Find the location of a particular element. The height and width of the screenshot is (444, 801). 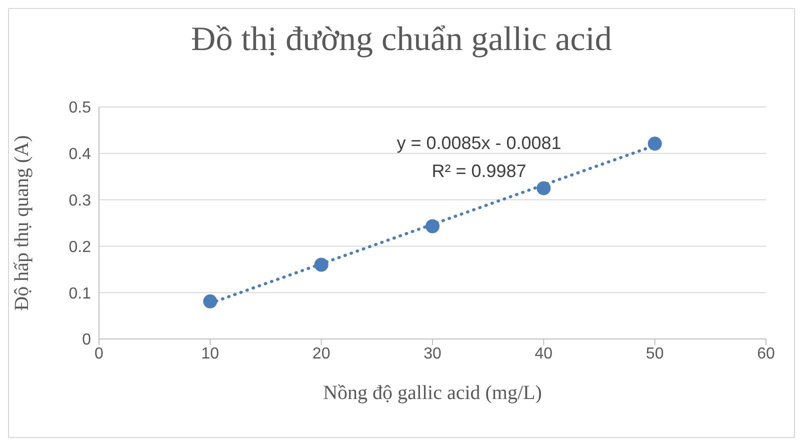

annotation: R² = 0.9987 is located at coordinates (479, 171).